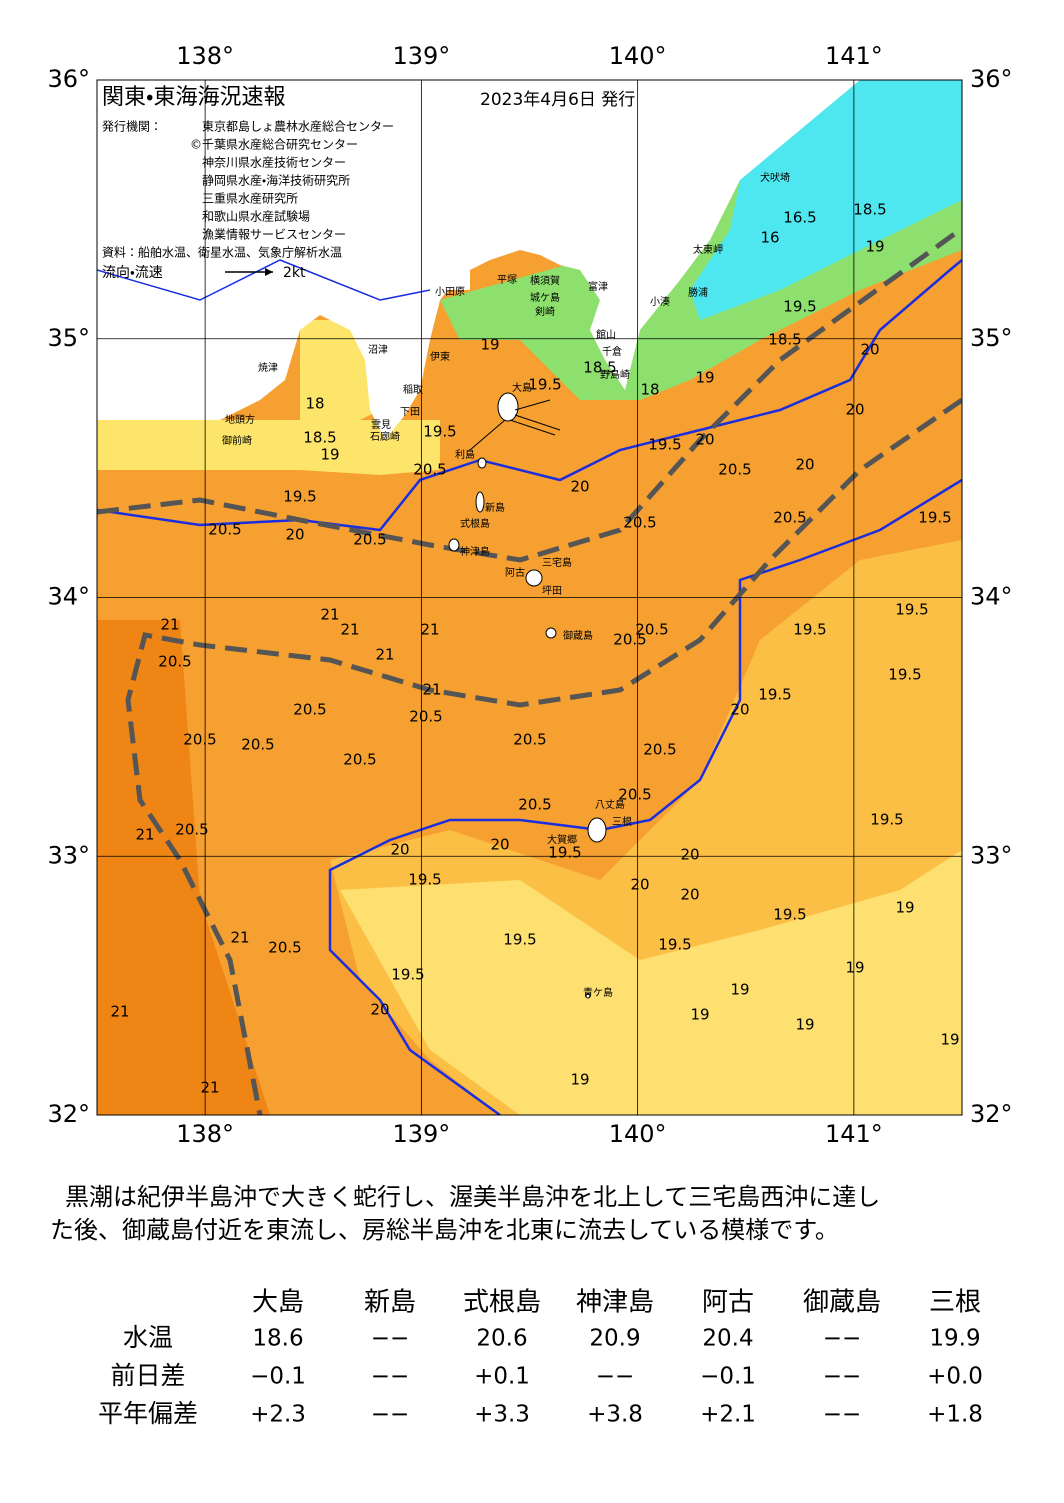  What do you see at coordinates (68, 855) in the screenshot?
I see `lat-label: 33°` at bounding box center [68, 855].